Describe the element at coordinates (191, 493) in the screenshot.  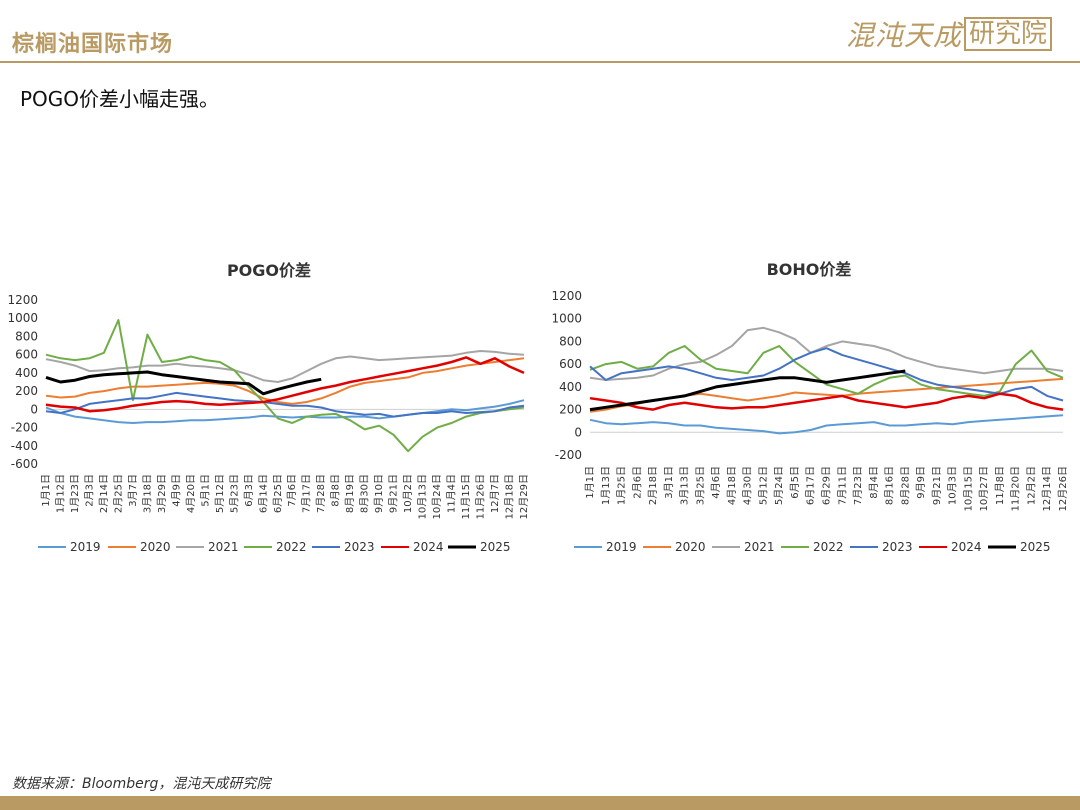
I see `pogo-x-tick-label: 4月20日` at that location.